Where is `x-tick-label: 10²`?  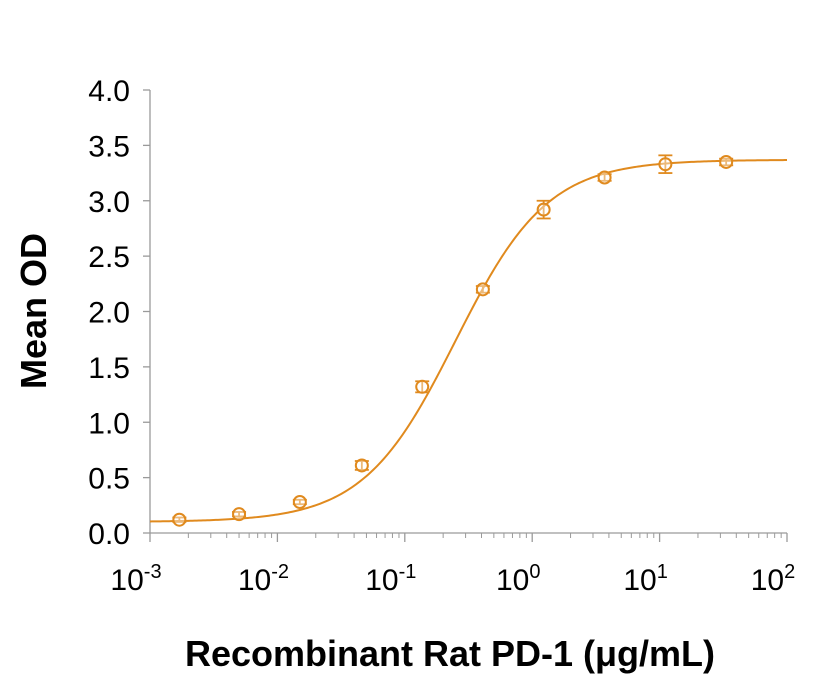
x-tick-label: 10² is located at coordinates (773, 579).